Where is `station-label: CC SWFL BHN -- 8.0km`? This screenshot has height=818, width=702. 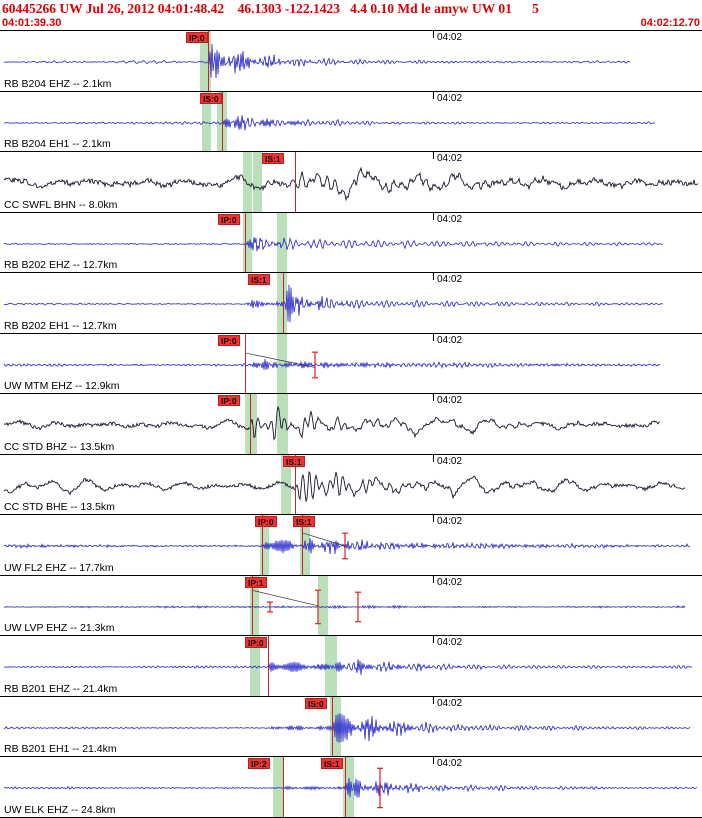
station-label: CC SWFL BHN -- 8.0km is located at coordinates (61, 204).